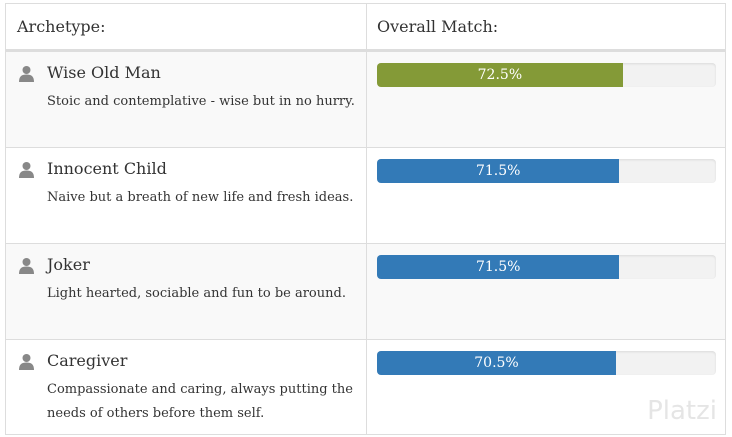 The width and height of the screenshot is (732, 437). I want to click on header-archetype: Archetype:, so click(61, 26).